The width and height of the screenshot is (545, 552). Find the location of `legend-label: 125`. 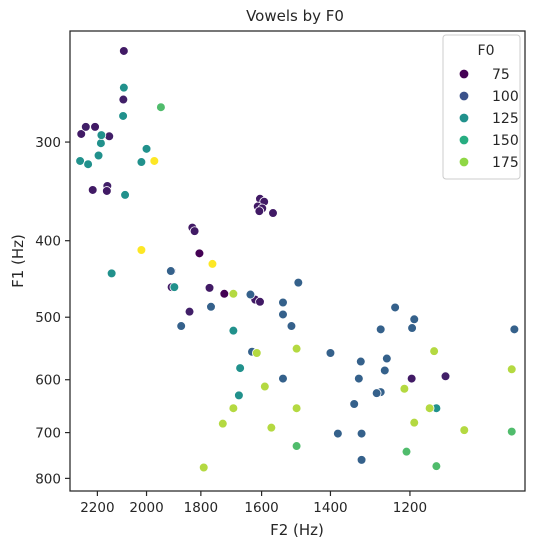

legend-label: 125 is located at coordinates (505, 119).